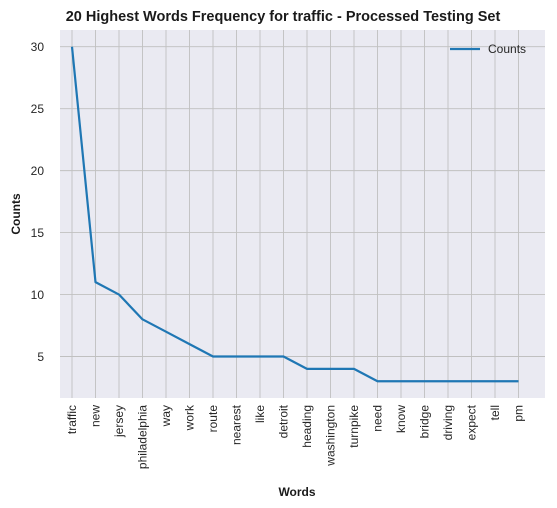 This screenshot has width=557, height=508. What do you see at coordinates (16, 214) in the screenshot?
I see `y-axis-label: Counts` at bounding box center [16, 214].